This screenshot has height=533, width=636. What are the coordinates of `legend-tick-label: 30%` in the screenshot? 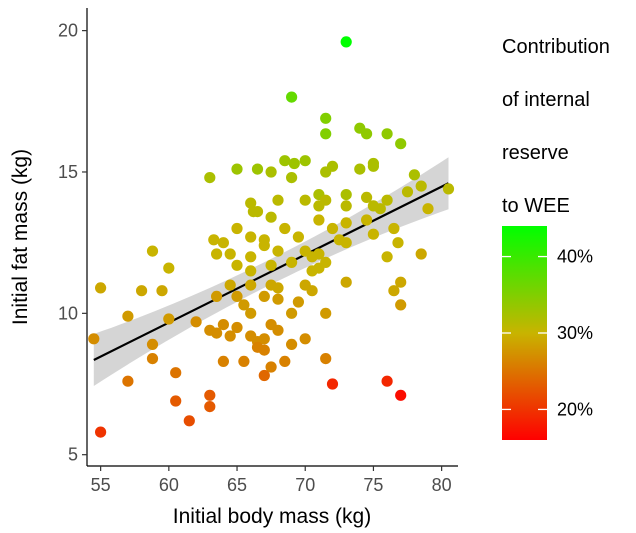 It's located at (575, 333).